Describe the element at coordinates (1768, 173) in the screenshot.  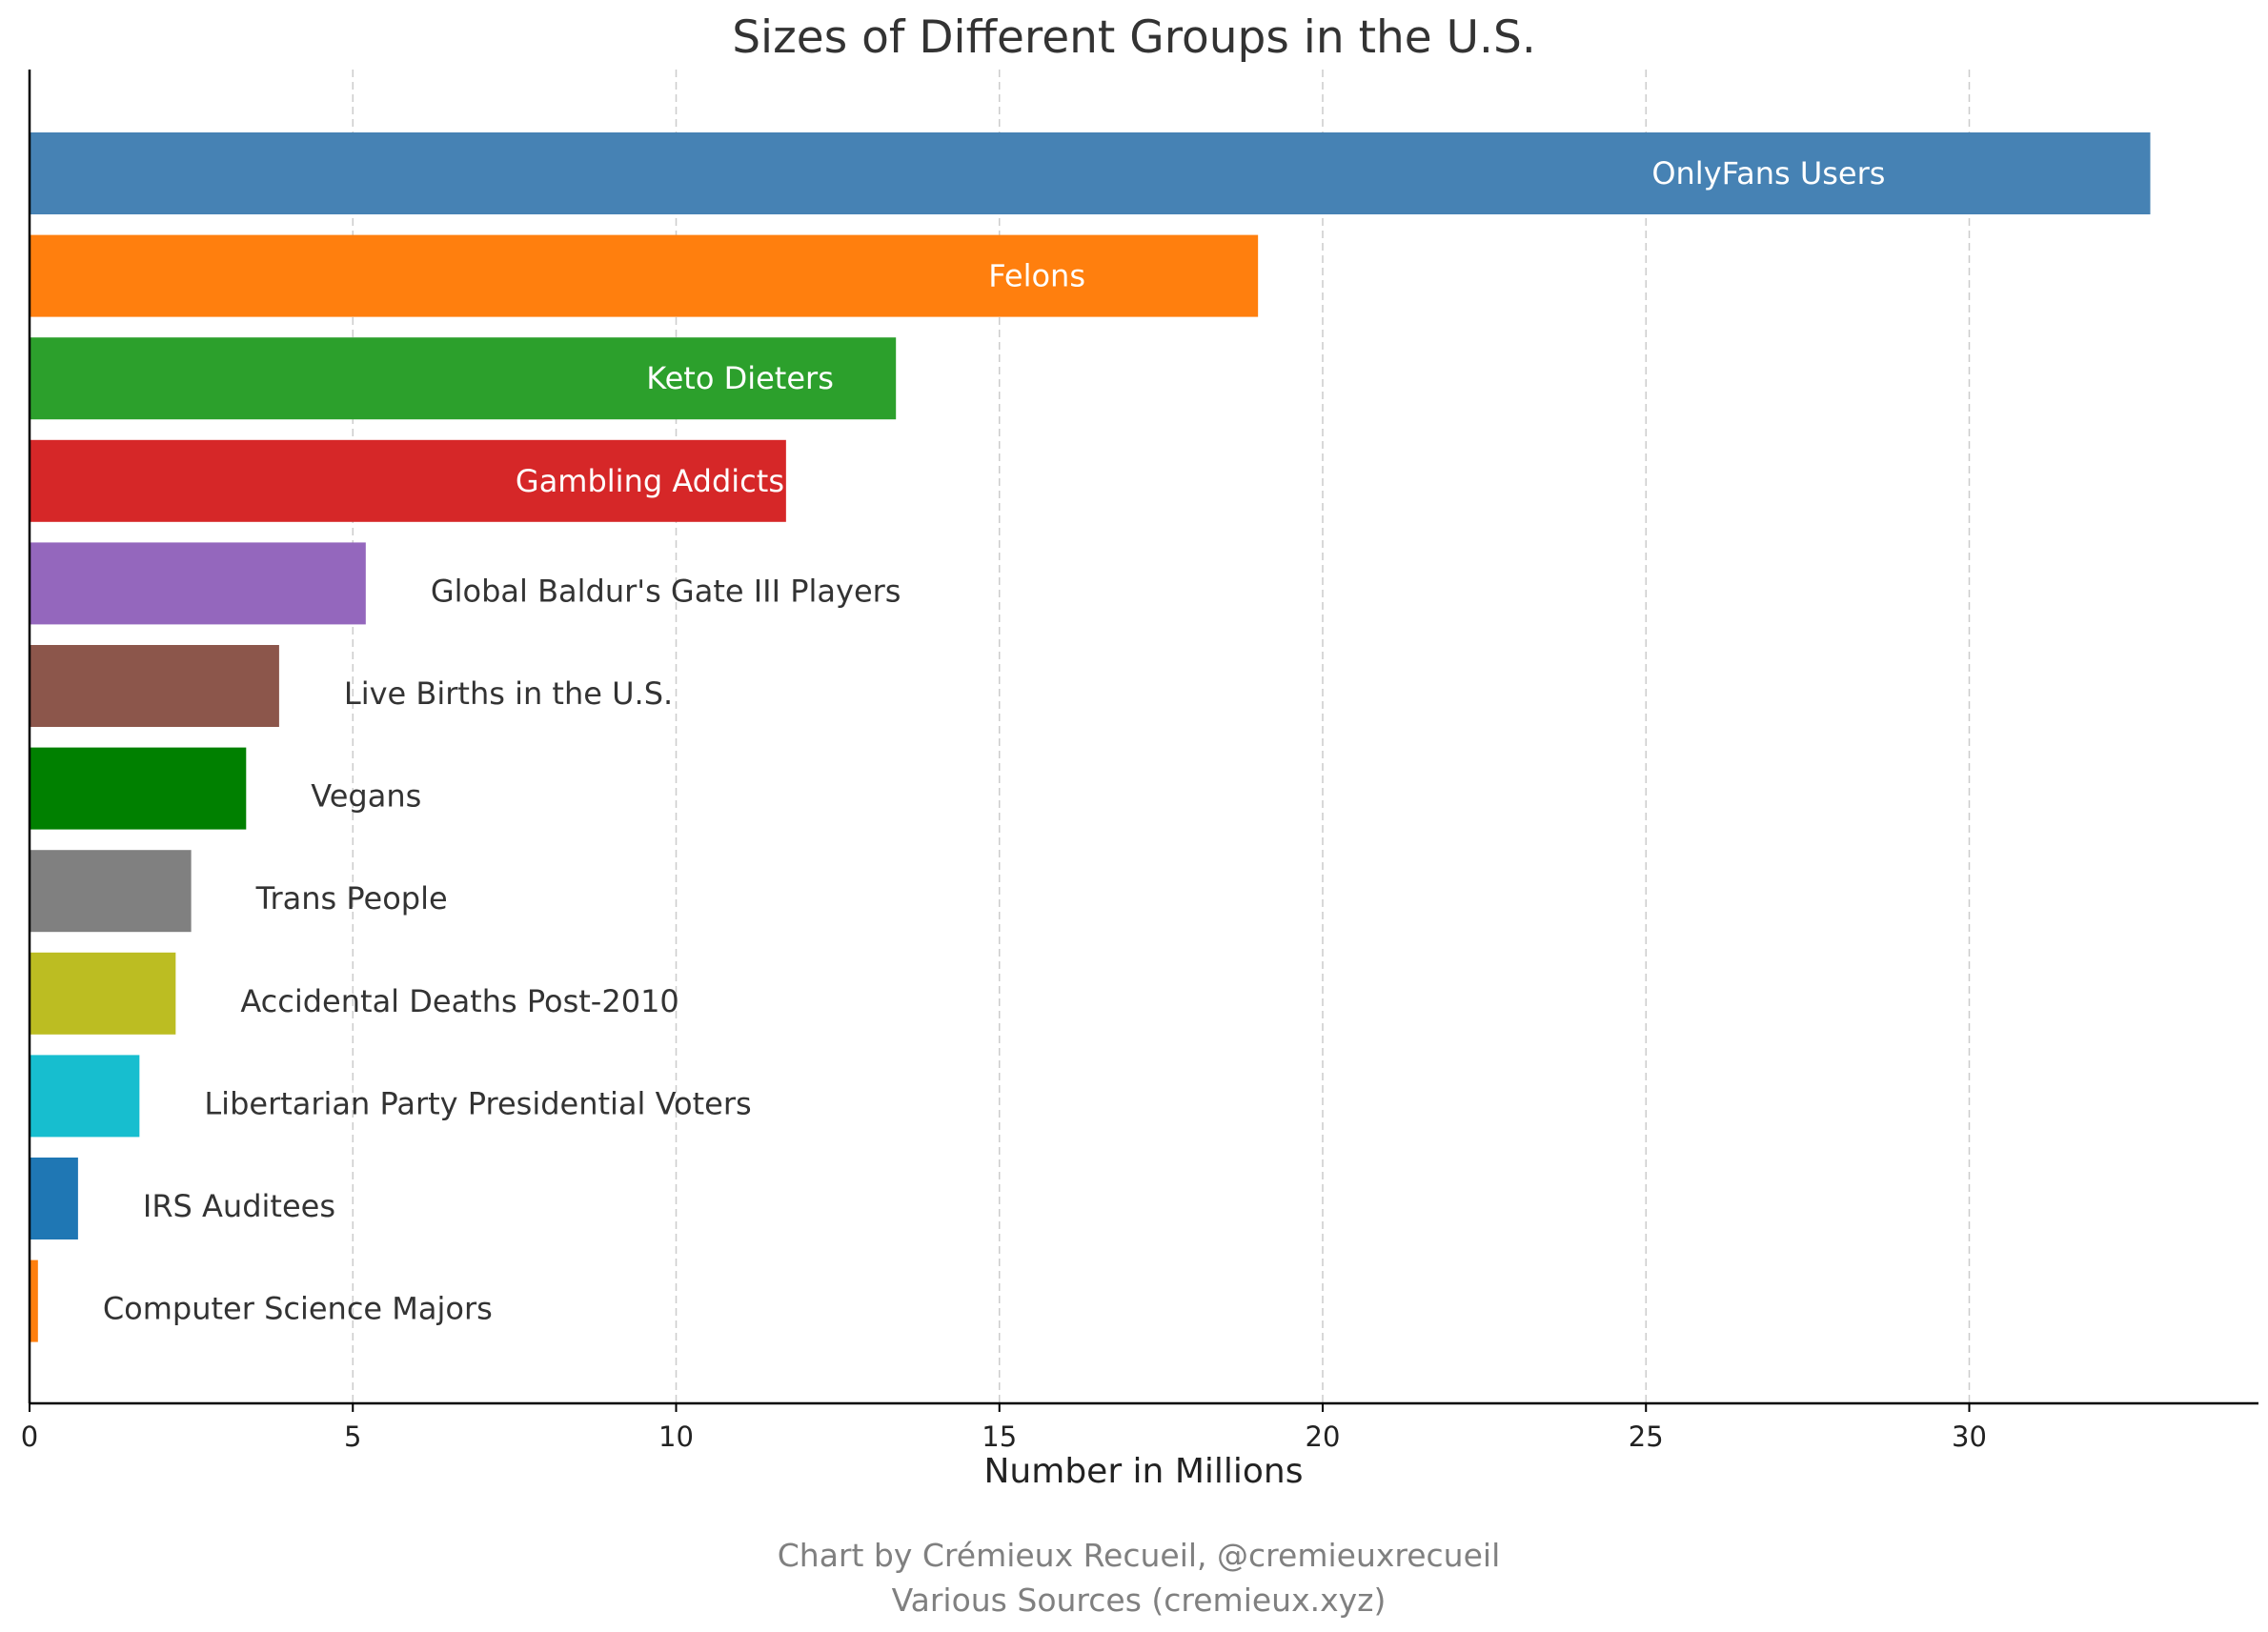
I see `bar-label: OnlyFans Users` at that location.